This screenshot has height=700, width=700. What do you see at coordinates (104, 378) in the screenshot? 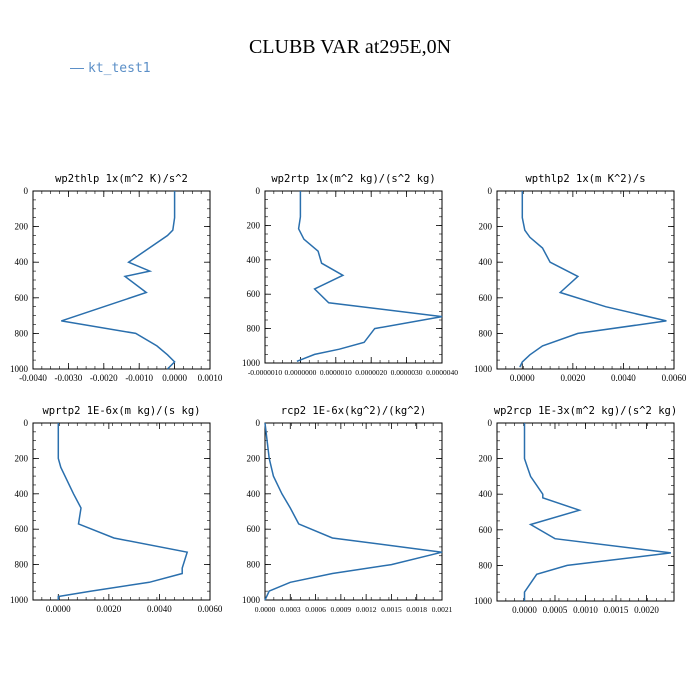
I see `x-tick-label: -0.0020` at bounding box center [104, 378].